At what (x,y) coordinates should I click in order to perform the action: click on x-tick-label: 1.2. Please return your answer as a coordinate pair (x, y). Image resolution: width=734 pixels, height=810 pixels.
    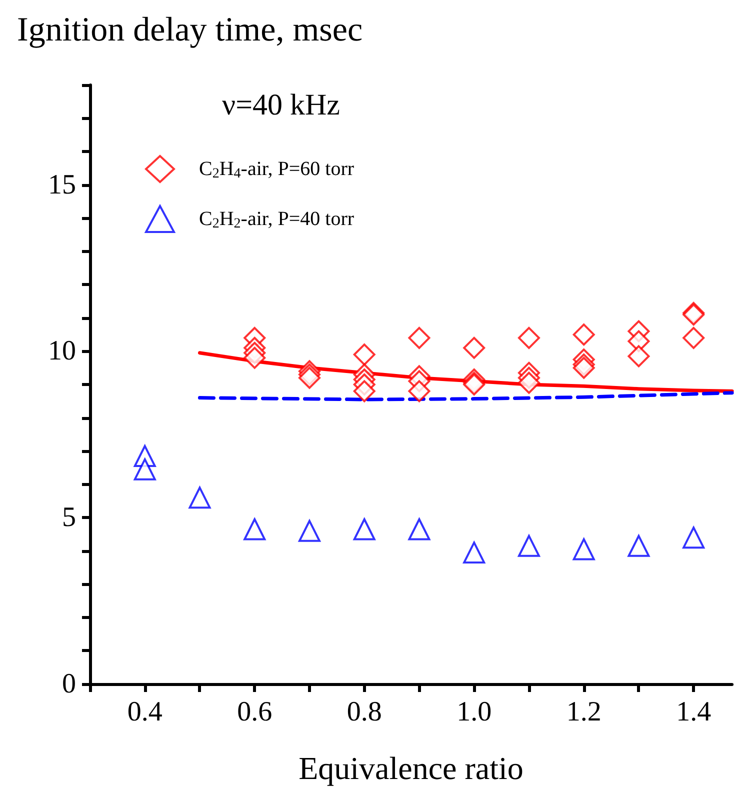
    Looking at the image, I should click on (584, 712).